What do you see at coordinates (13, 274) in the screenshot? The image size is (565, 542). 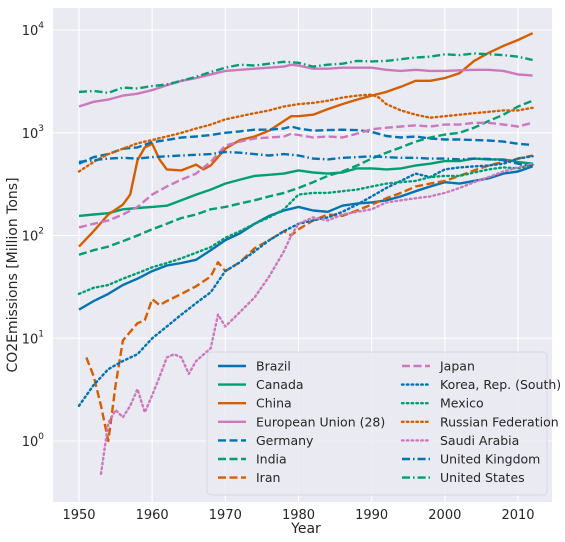 I see `y-axis-label: CO2Emissions [Million Tons]` at bounding box center [13, 274].